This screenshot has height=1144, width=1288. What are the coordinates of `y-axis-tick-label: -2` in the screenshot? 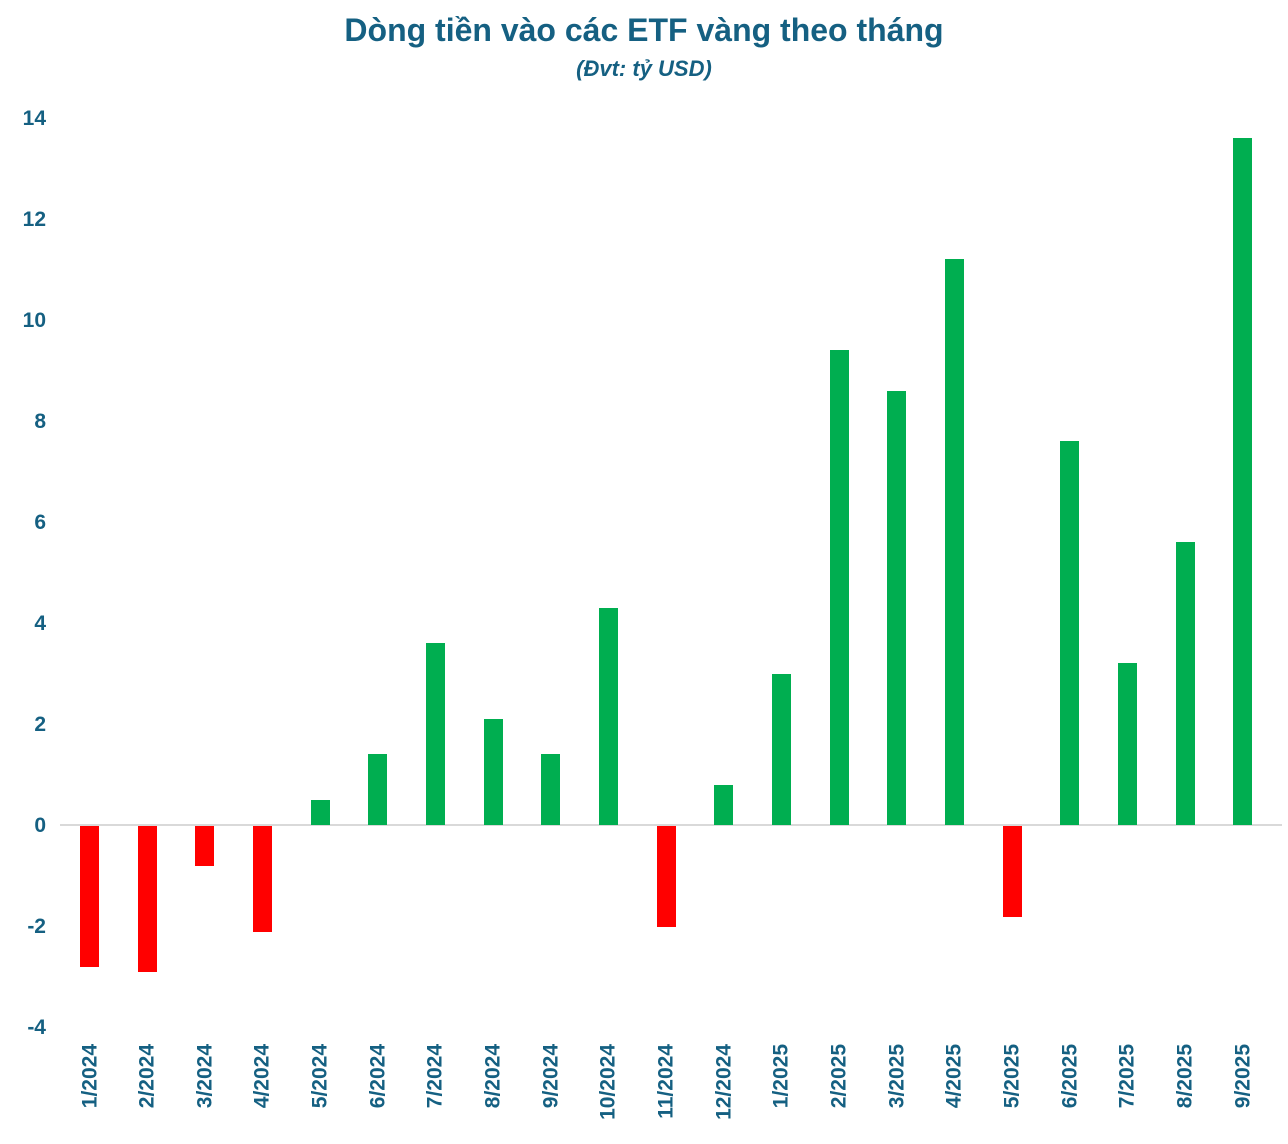 It's located at (36, 926).